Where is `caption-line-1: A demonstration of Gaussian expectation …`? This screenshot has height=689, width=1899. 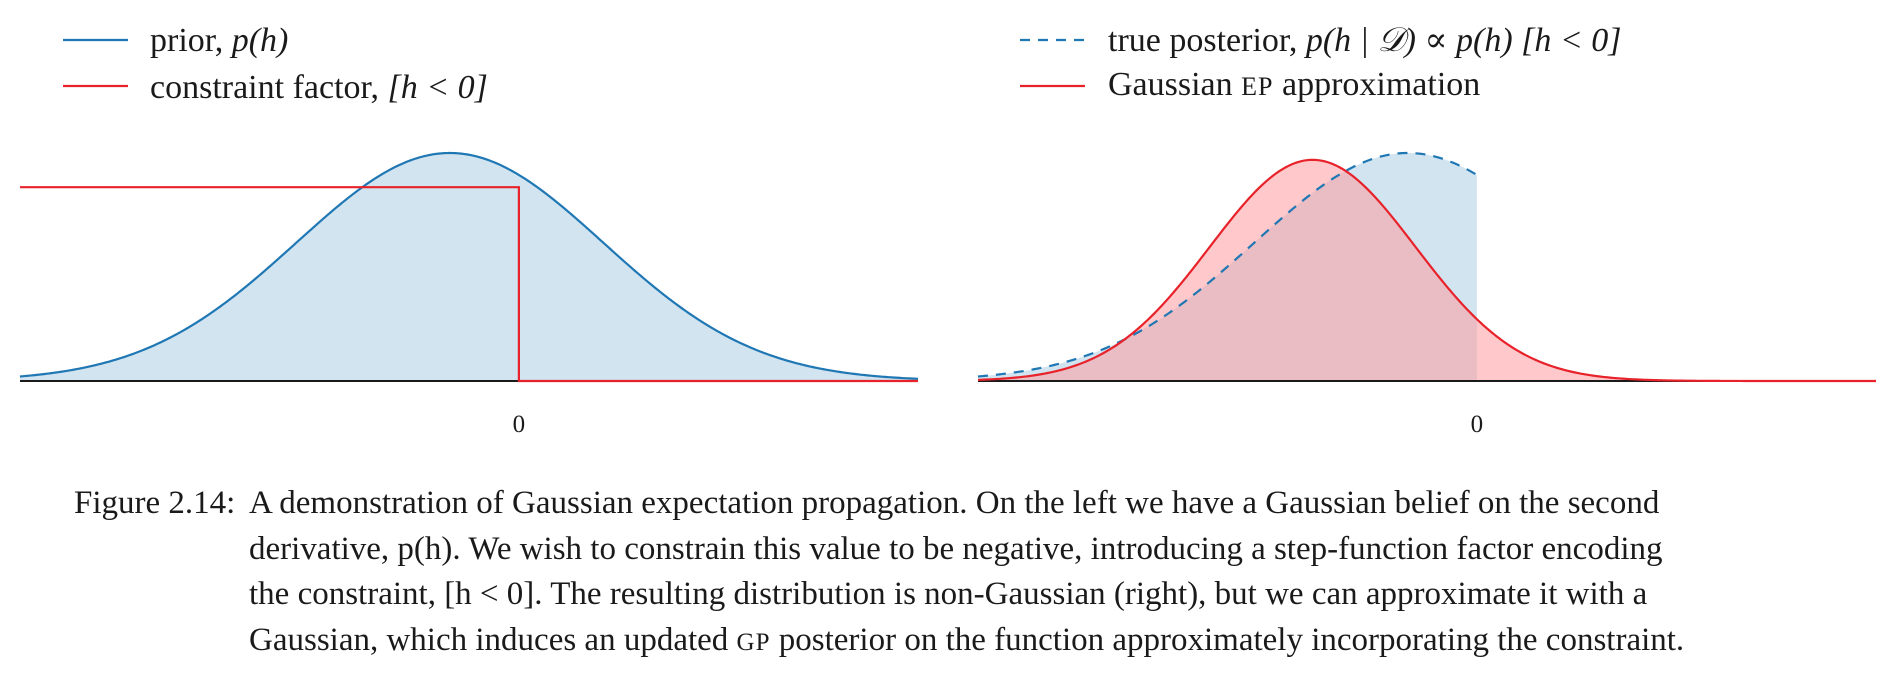
caption-line-1: A demonstration of Gaussian expectation … is located at coordinates (954, 503).